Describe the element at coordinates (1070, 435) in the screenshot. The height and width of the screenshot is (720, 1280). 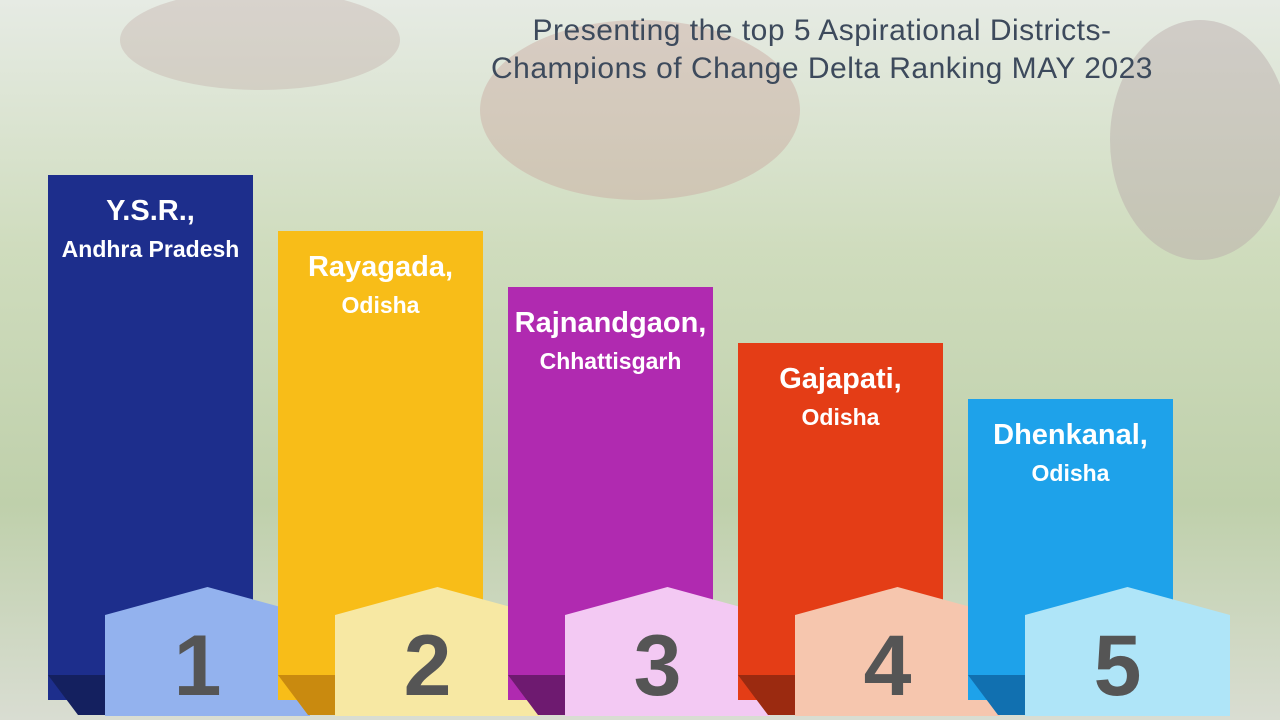
I see `district-name: Dhenkanal,` at that location.